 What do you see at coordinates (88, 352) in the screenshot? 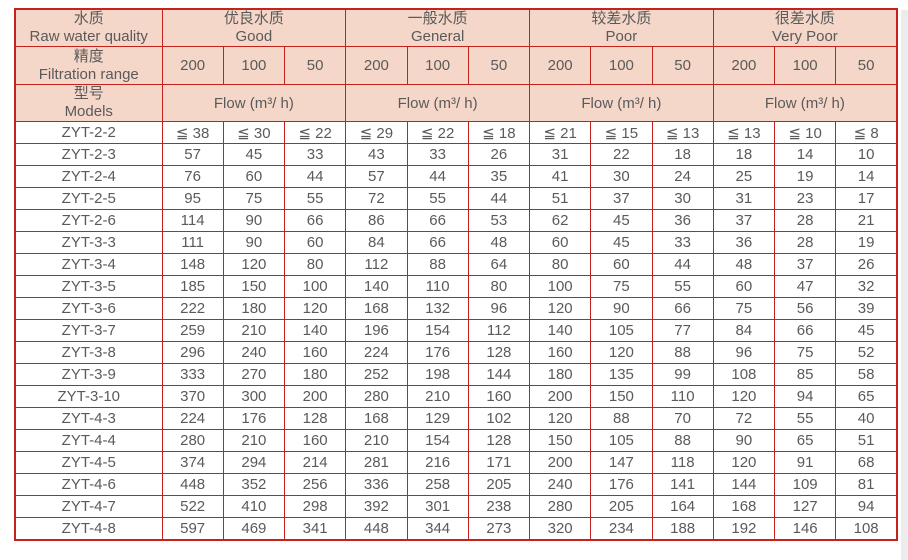
I see `model-cell: ZYT-3-8` at bounding box center [88, 352].